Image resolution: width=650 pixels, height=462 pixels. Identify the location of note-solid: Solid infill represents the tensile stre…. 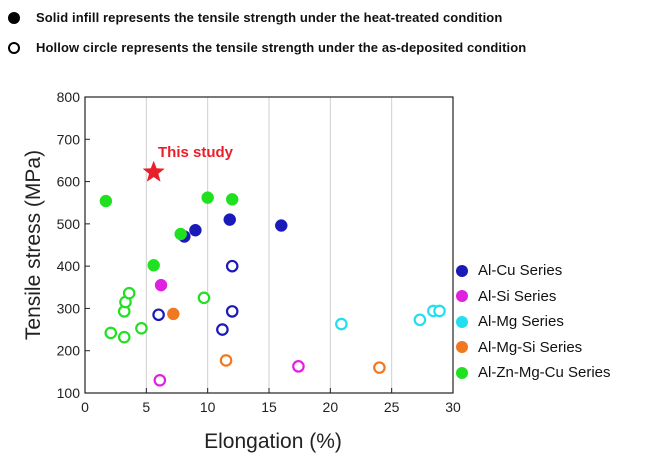
(255, 17).